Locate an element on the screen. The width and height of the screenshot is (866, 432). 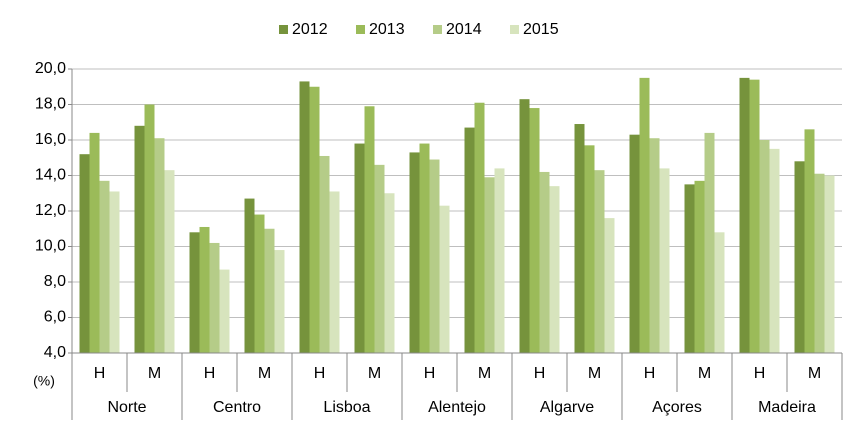
group-label: Centro is located at coordinates (237, 407).